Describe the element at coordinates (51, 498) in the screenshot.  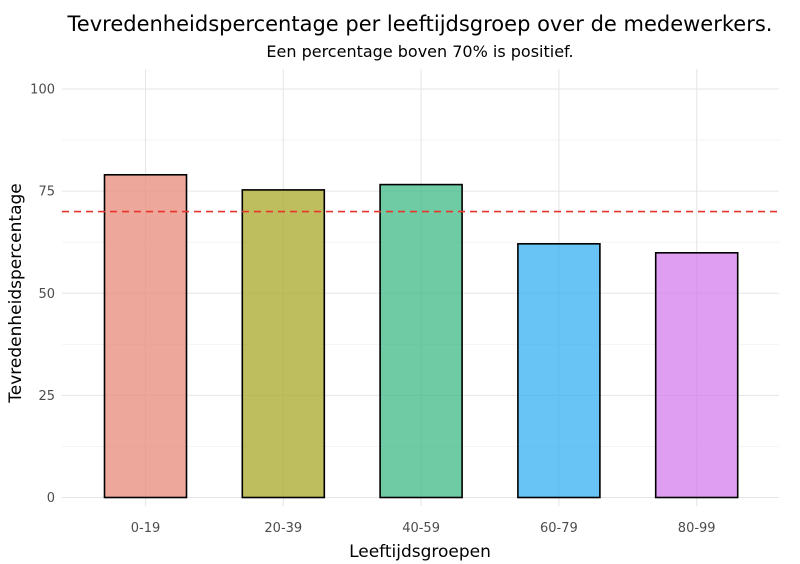
I see `y-tick-label: 0` at that location.